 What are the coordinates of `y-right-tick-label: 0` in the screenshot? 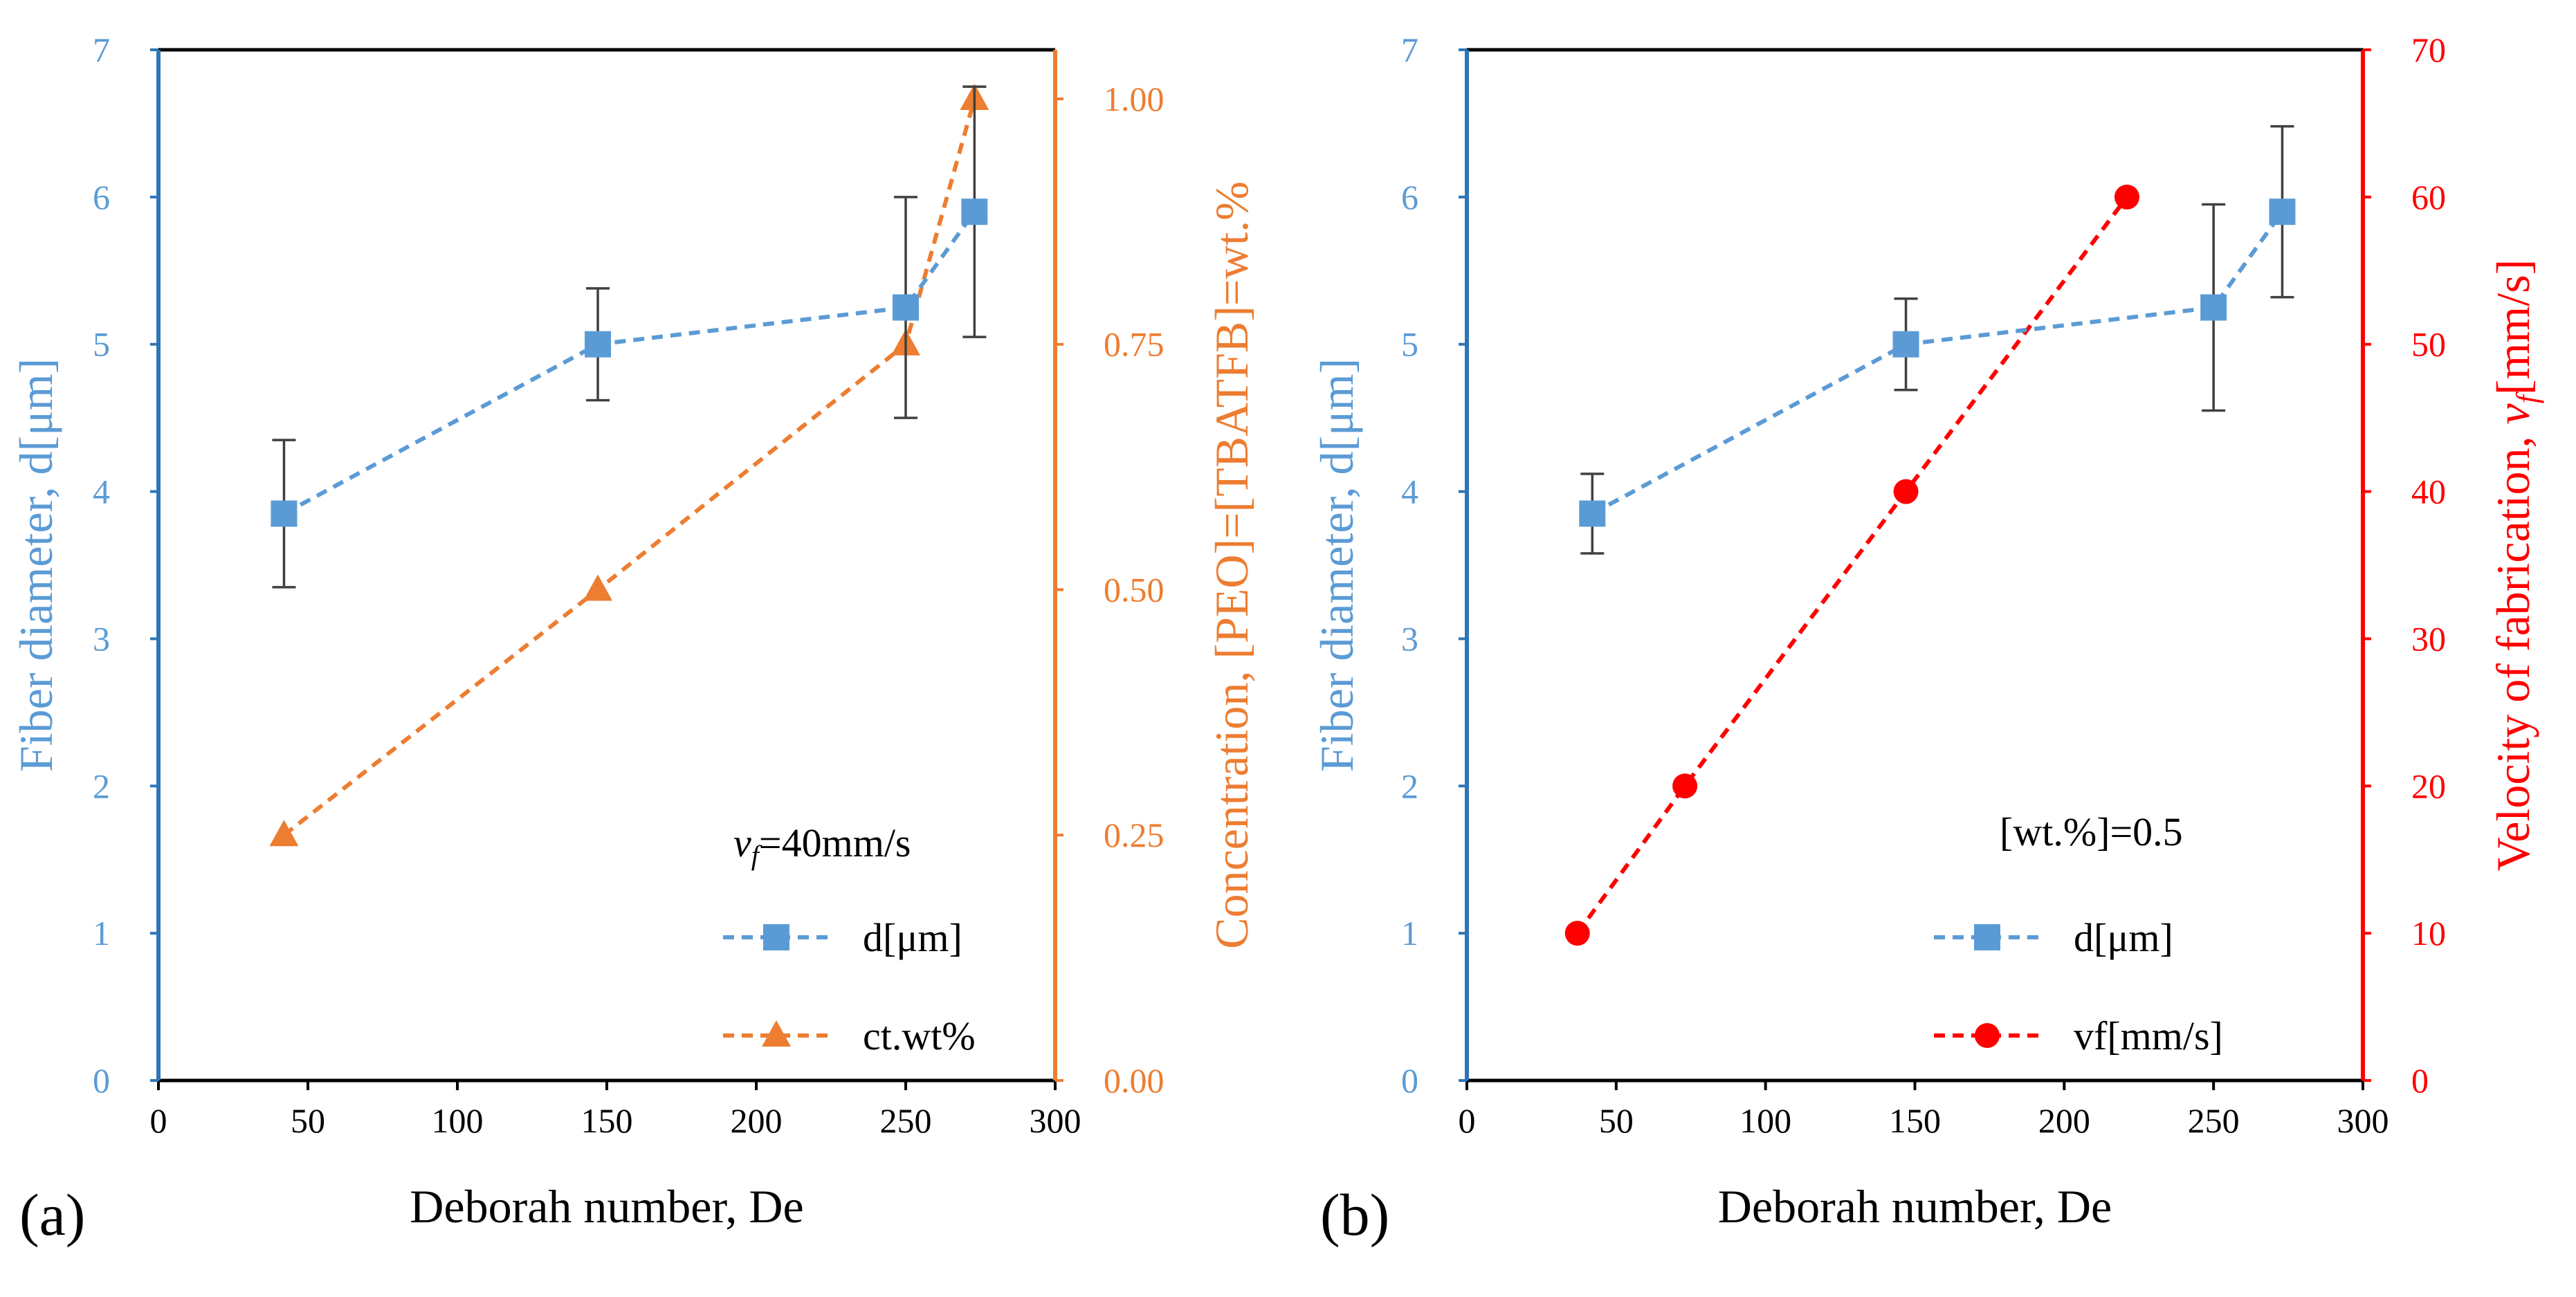 It's located at (2420, 1080).